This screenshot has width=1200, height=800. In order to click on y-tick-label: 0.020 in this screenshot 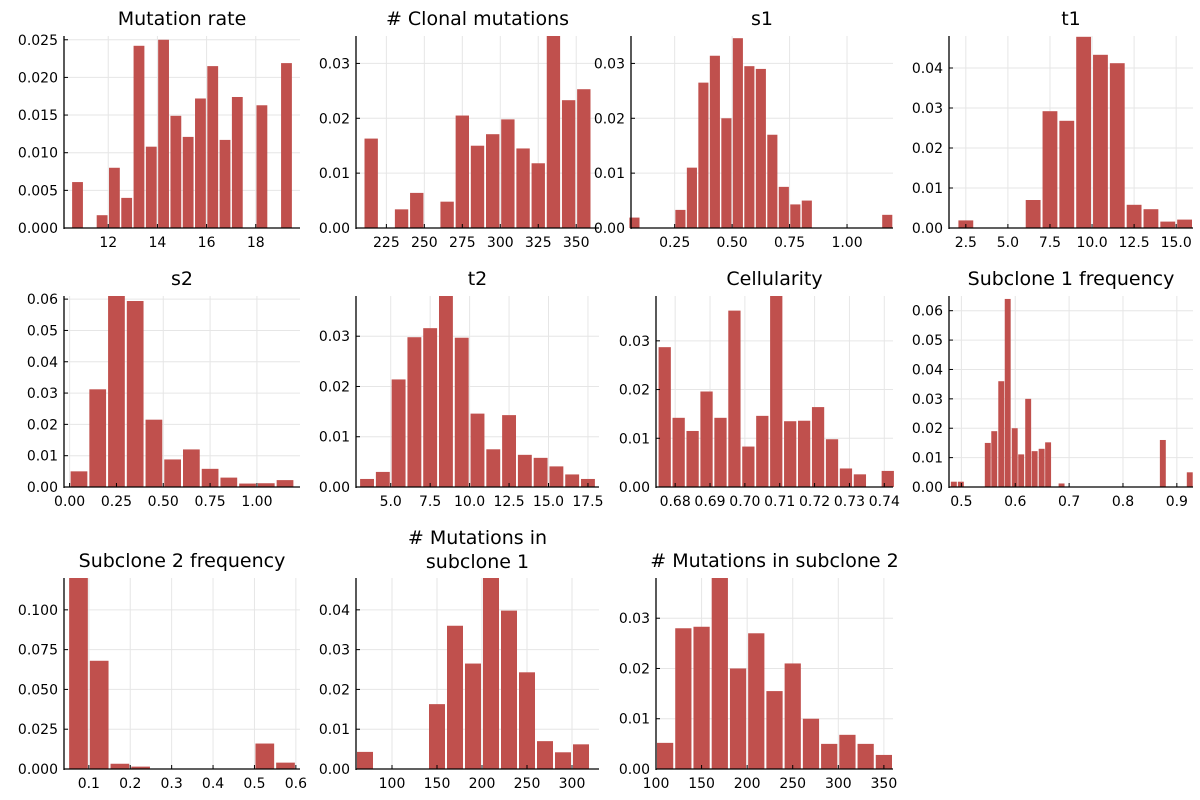, I will do `click(38, 78)`.